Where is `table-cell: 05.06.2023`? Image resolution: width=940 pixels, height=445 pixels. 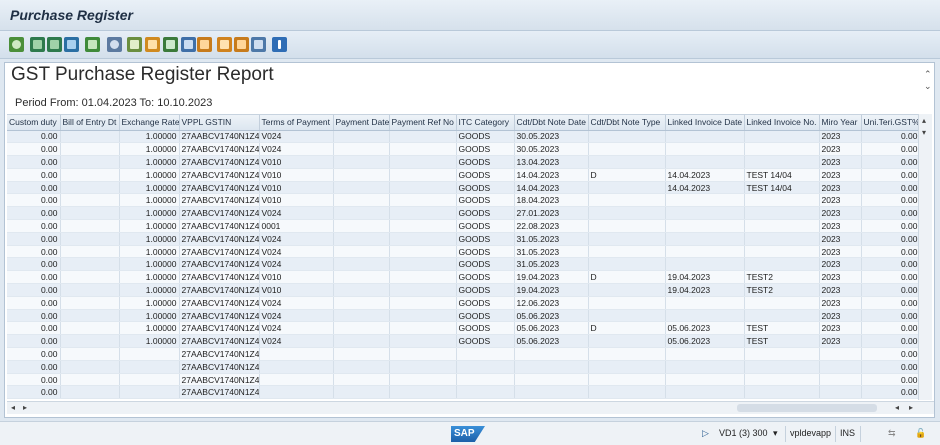 table-cell: 05.06.2023 is located at coordinates (551, 316).